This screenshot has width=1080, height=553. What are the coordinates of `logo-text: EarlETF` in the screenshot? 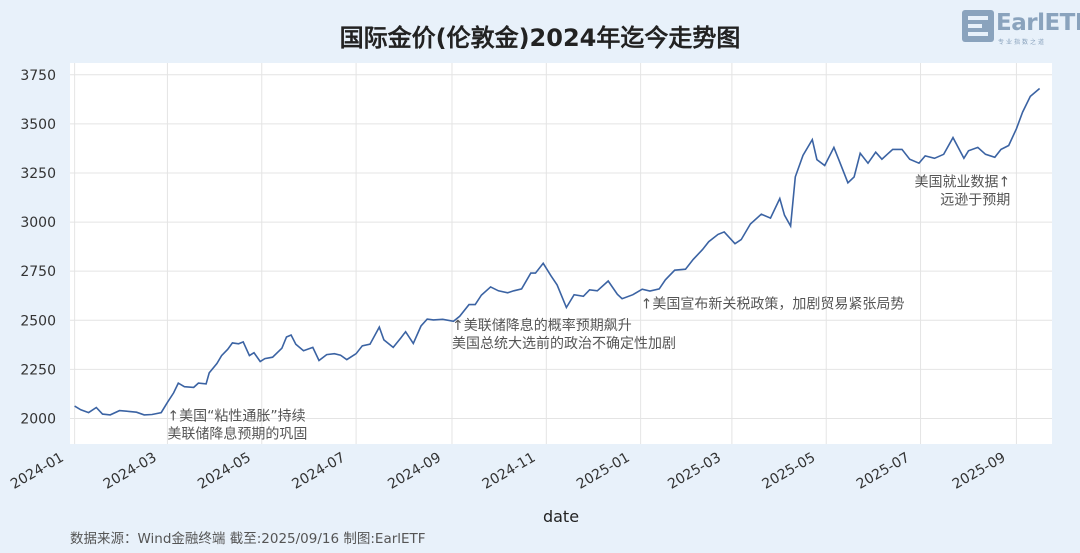 It's located at (1038, 23).